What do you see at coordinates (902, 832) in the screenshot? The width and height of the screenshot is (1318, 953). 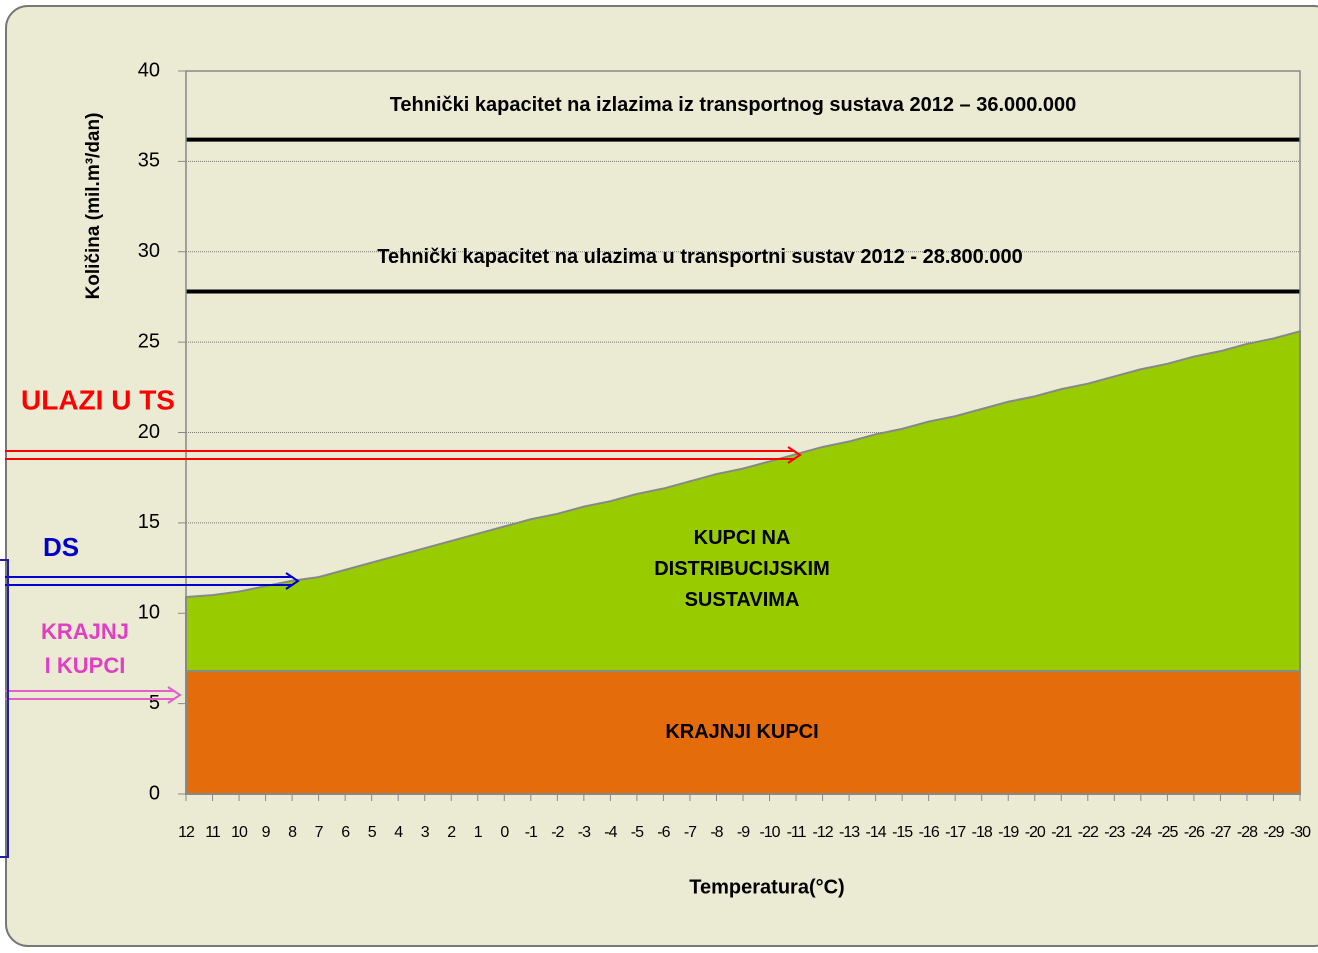 I see `x-tick-label: -15` at bounding box center [902, 832].